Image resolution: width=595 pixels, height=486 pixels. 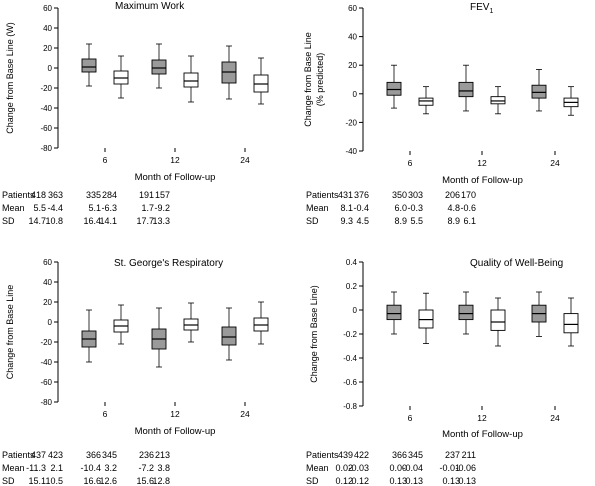 I want to click on stats-cell: 335, so click(x=93, y=195).